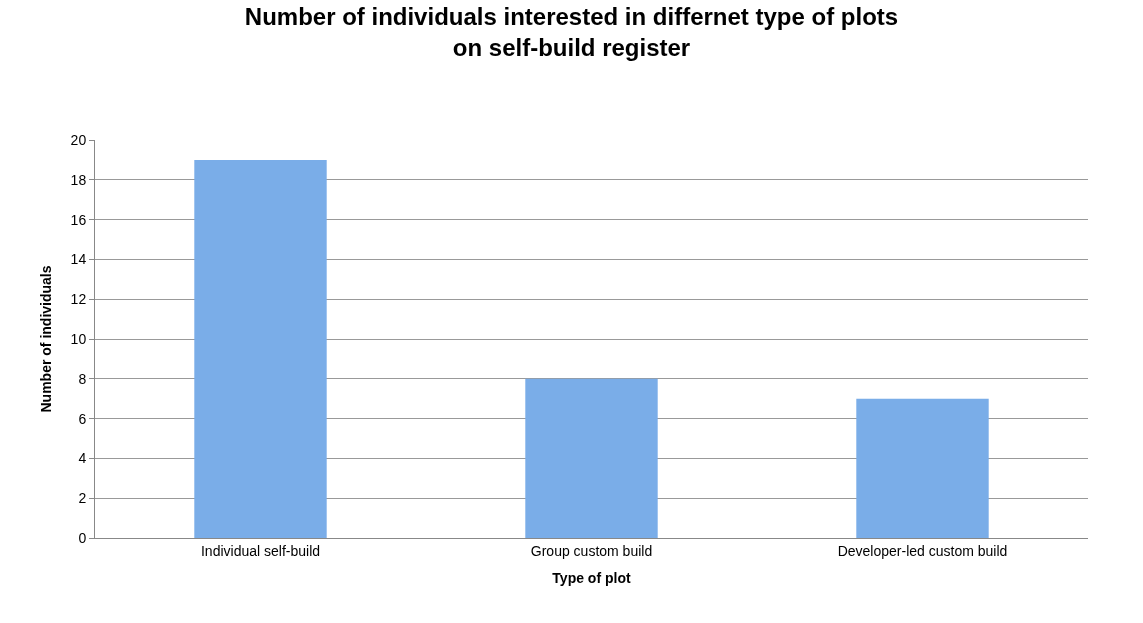  Describe the element at coordinates (78, 338) in the screenshot. I see `y-tick-label: 10` at that location.